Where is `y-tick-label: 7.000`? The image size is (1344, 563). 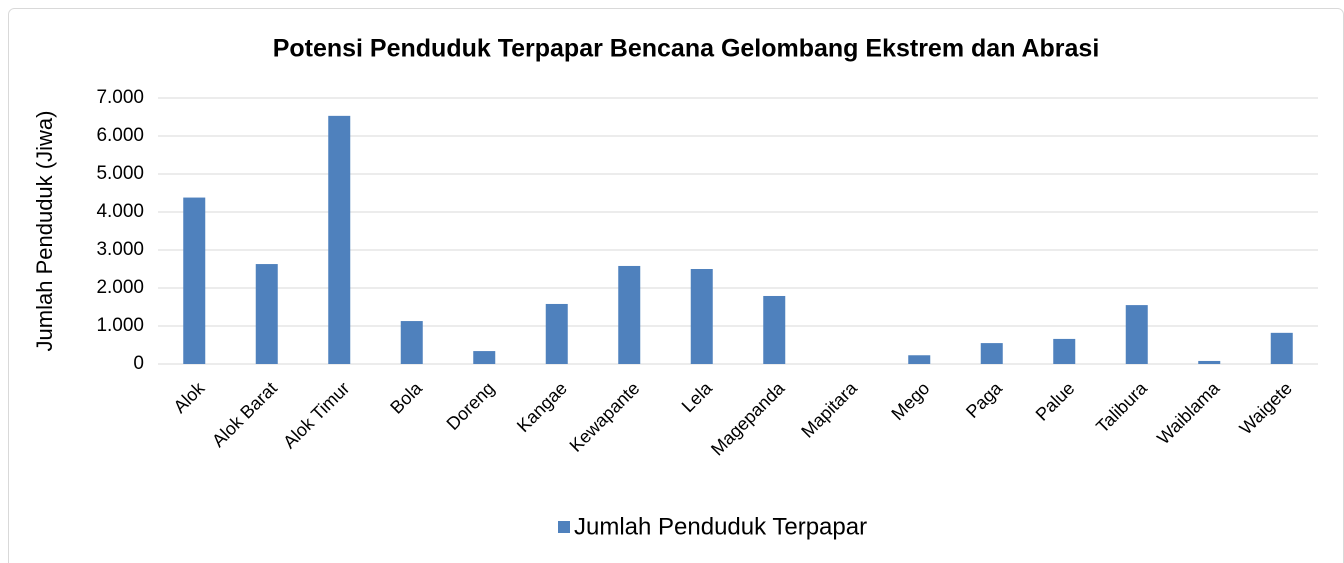 y-tick-label: 7.000 is located at coordinates (120, 97).